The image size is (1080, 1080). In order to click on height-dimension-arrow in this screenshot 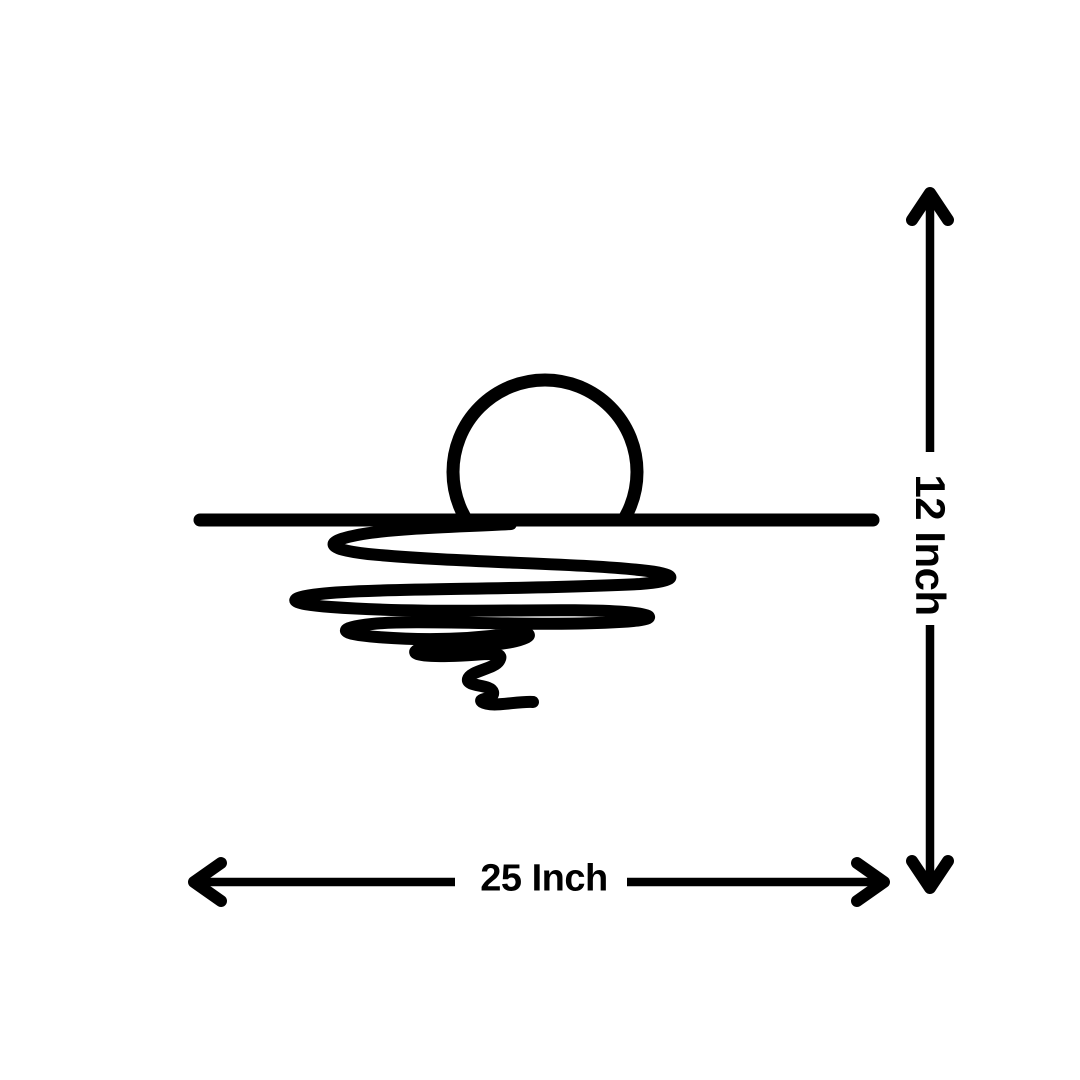, I will do `click(930, 540)`.